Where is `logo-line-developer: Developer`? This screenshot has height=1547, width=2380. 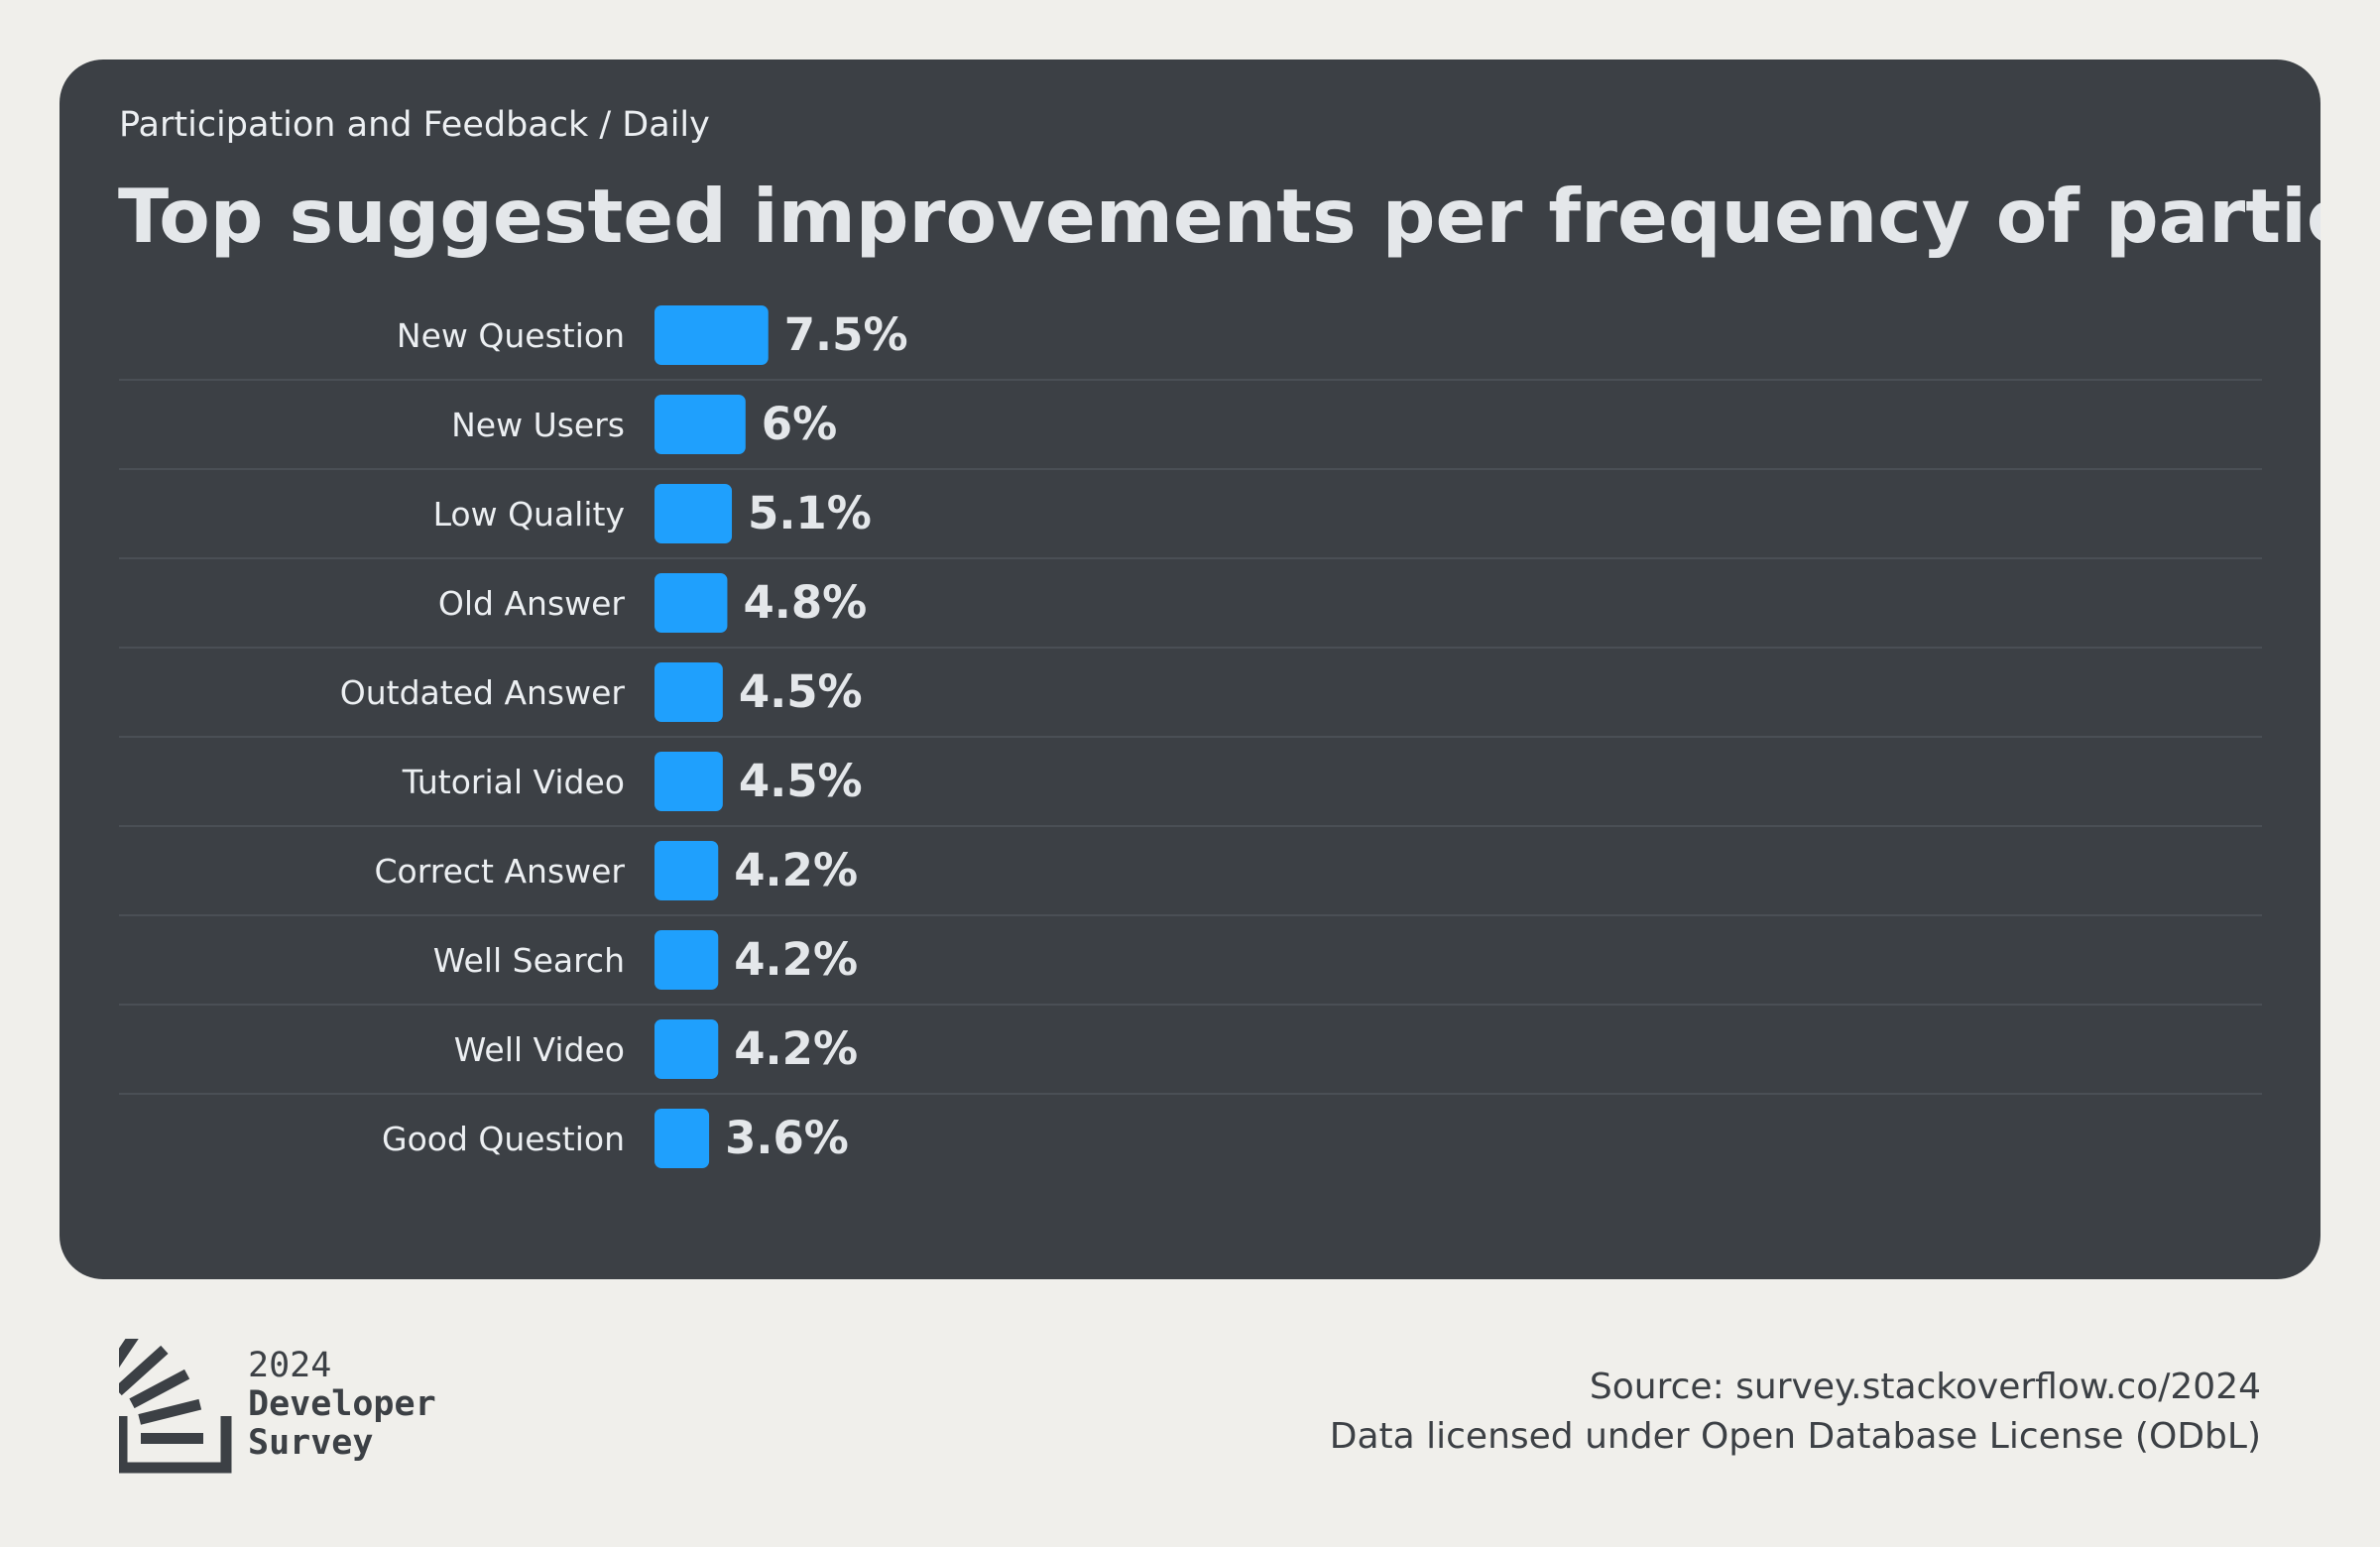 logo-line-developer: Developer is located at coordinates (342, 1404).